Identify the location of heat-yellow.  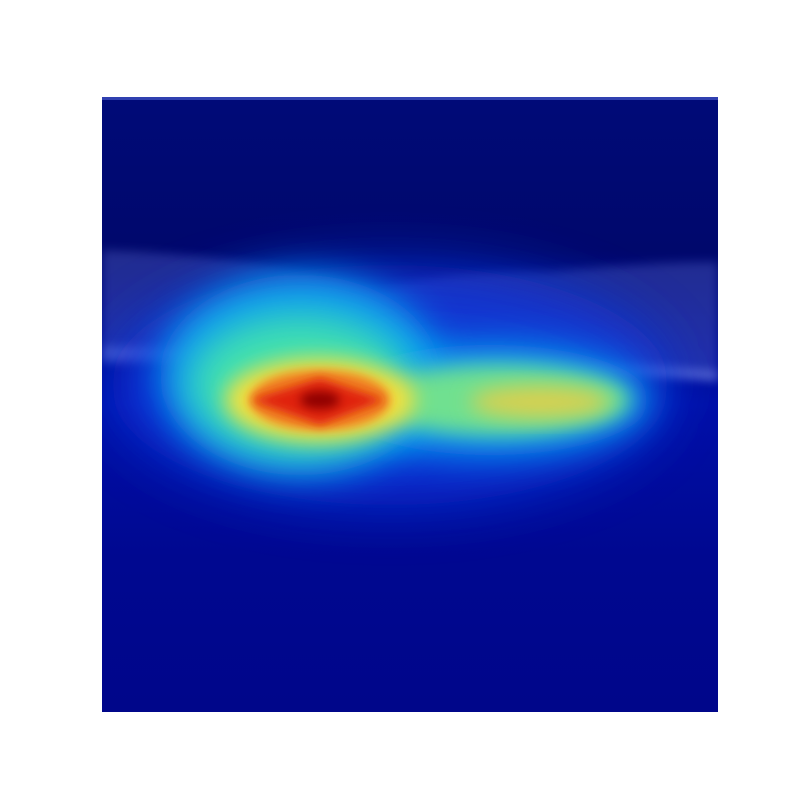
(540, 402).